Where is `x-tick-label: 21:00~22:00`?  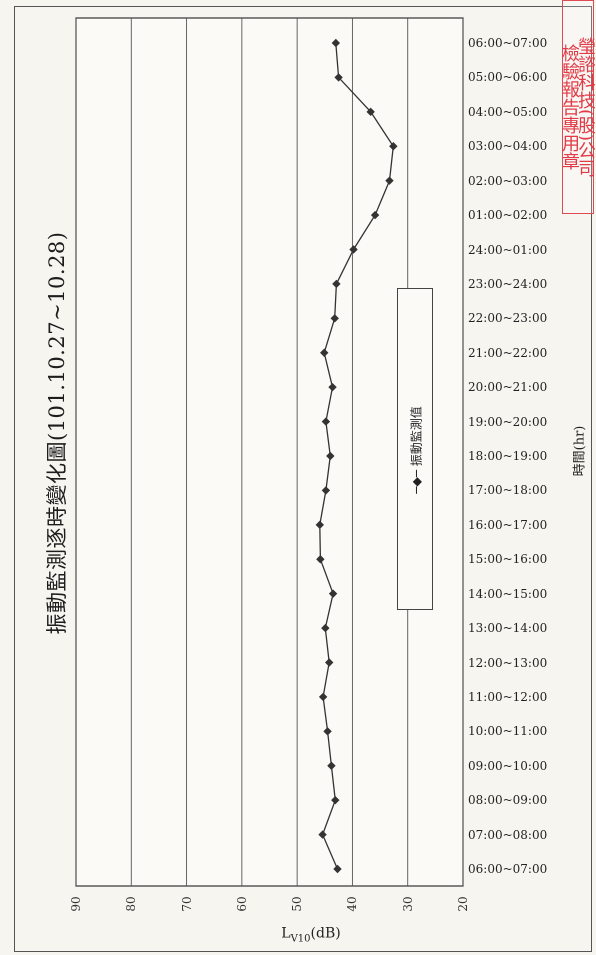 x-tick-label: 21:00~22:00 is located at coordinates (508, 352).